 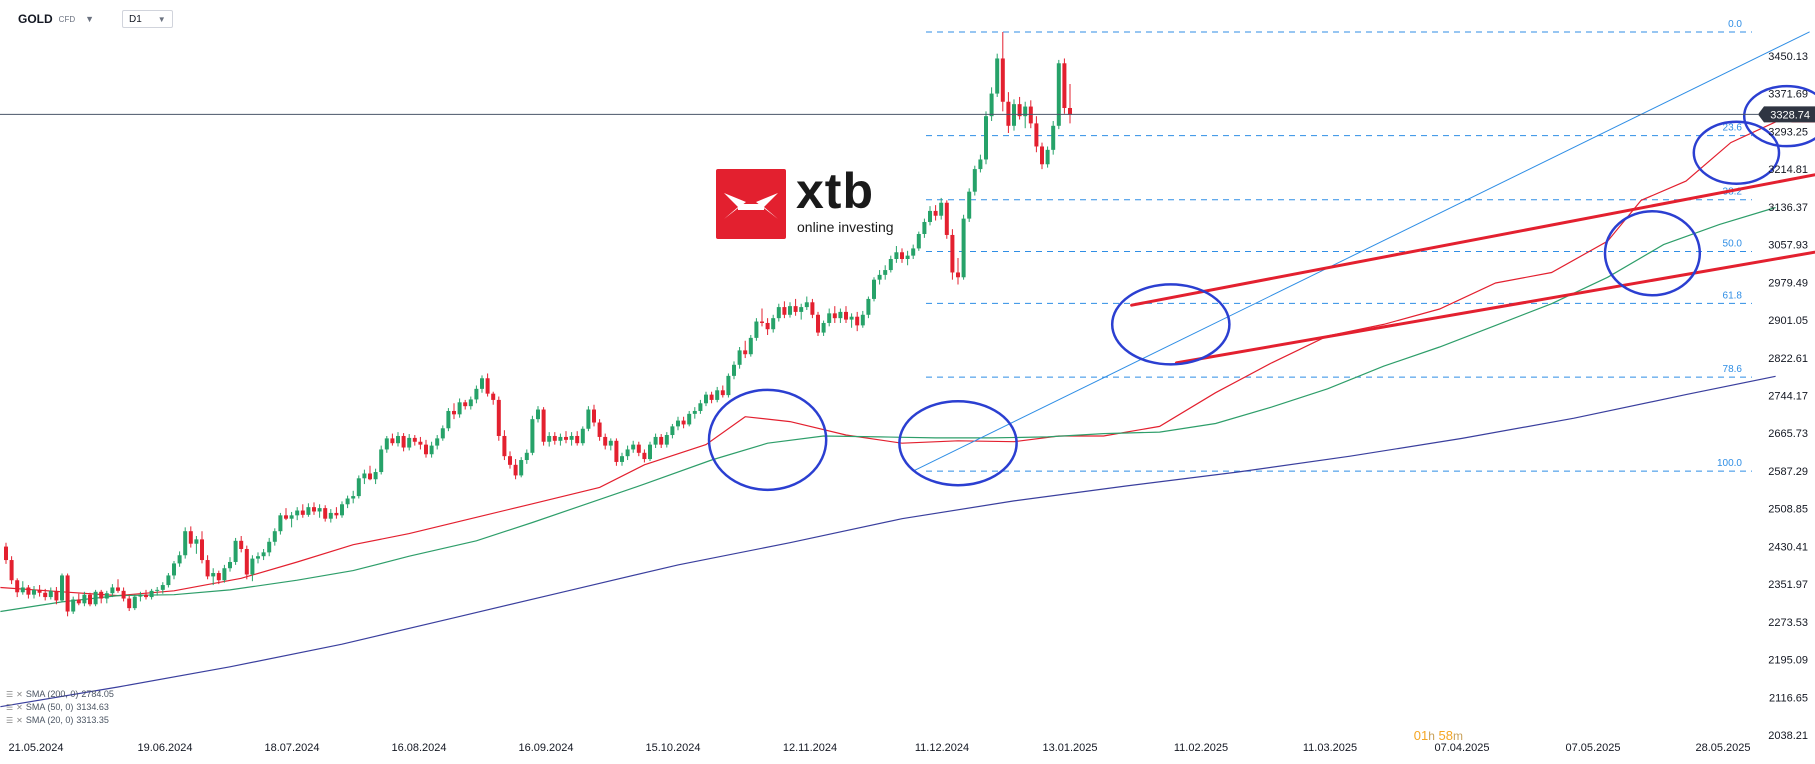 What do you see at coordinates (52, 694) in the screenshot?
I see `legend-sma200-label: SMA (200, 0)` at bounding box center [52, 694].